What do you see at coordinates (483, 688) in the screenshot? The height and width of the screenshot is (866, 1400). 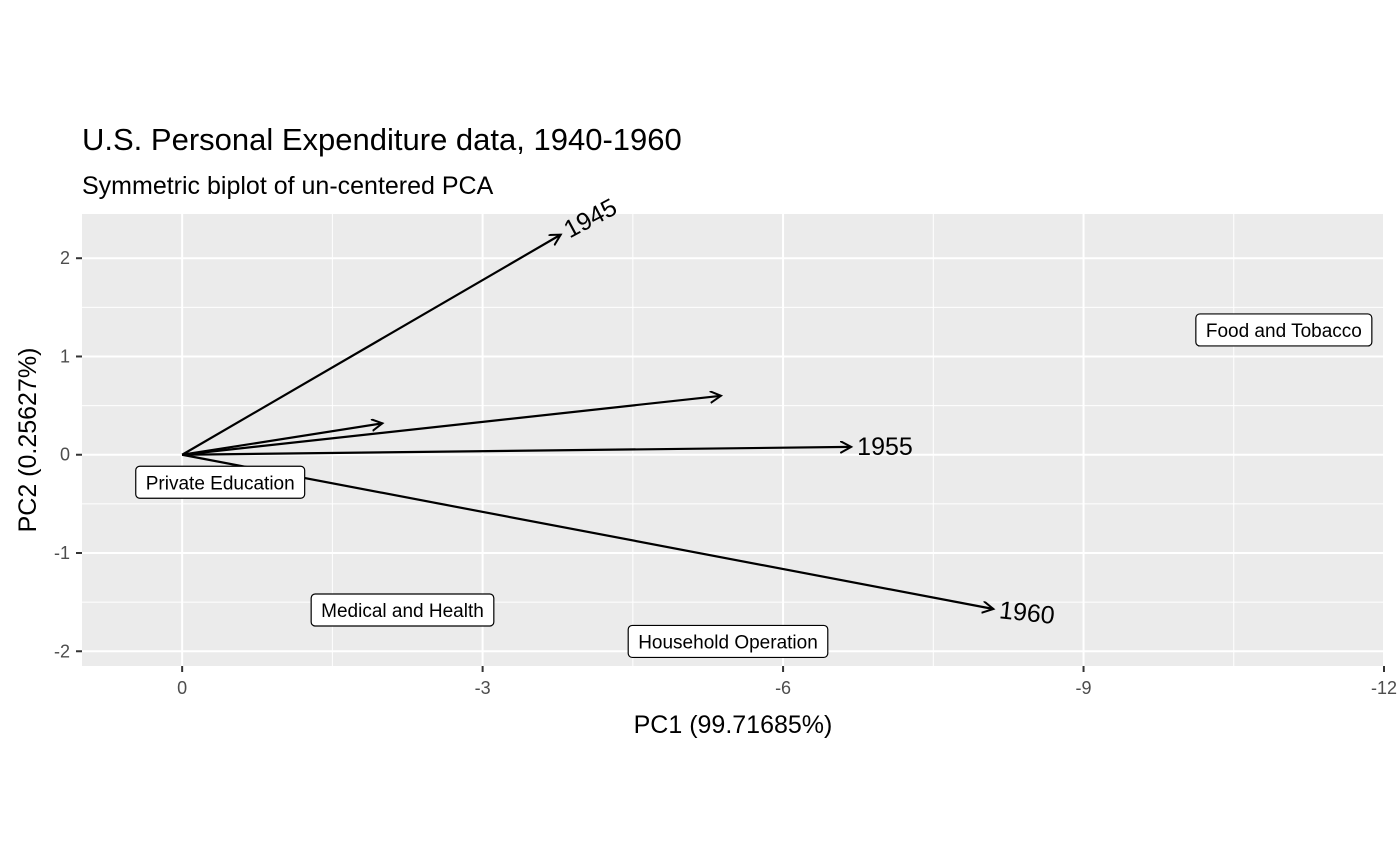 I see `x-tick-label: -3` at bounding box center [483, 688].